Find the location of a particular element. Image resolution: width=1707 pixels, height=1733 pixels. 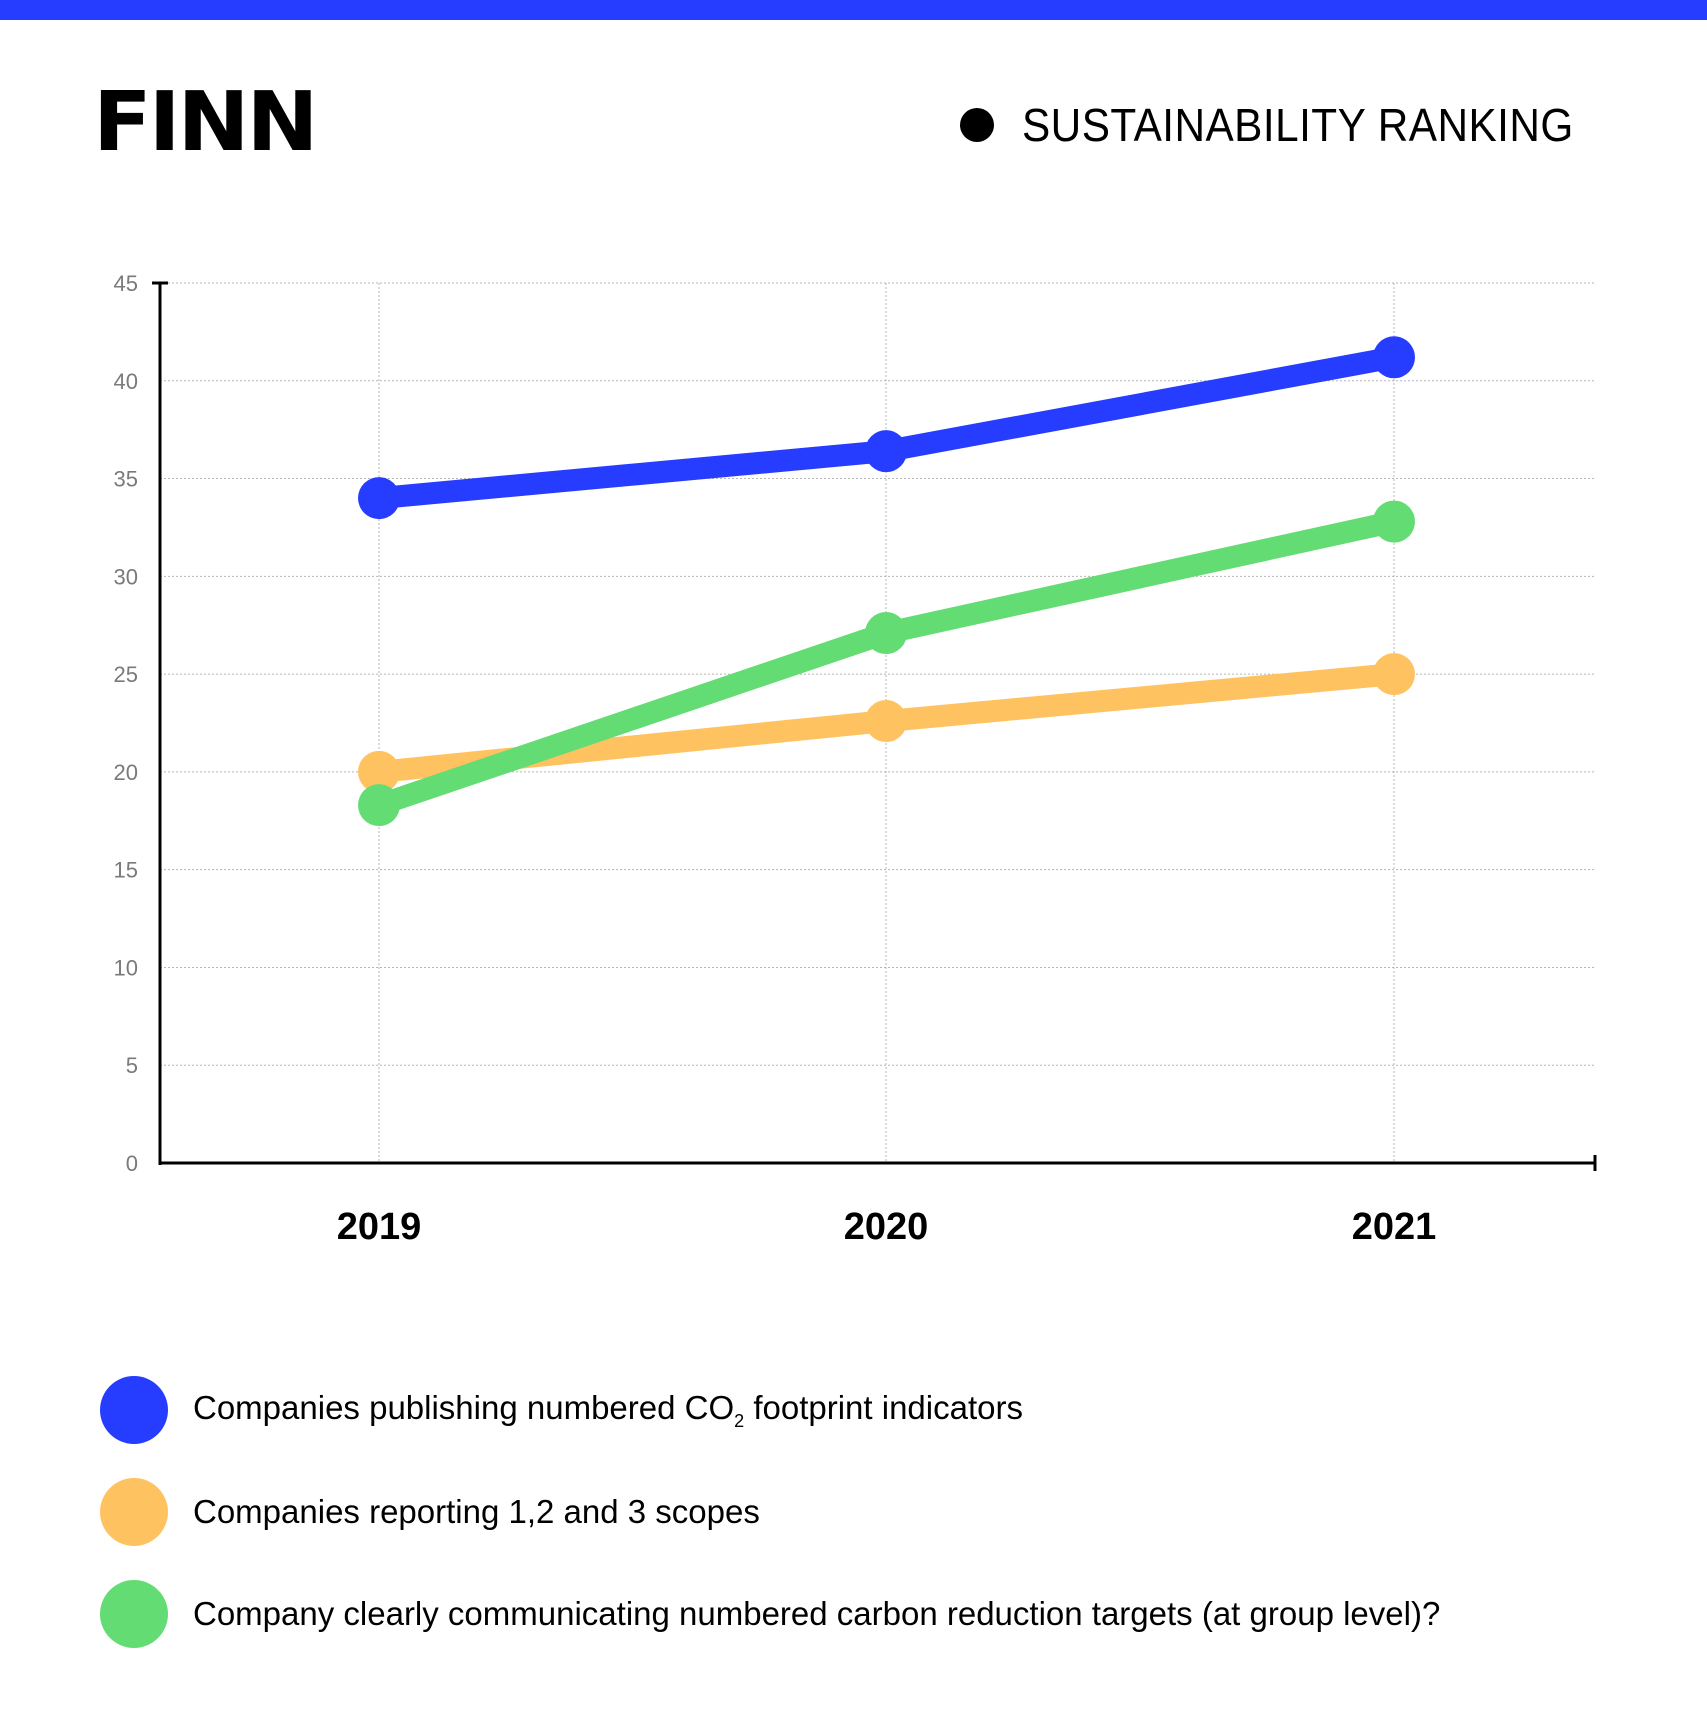

y-axis-ticks: 0 5 10 15 20 25 30 35 40 45 is located at coordinates (126, 723).